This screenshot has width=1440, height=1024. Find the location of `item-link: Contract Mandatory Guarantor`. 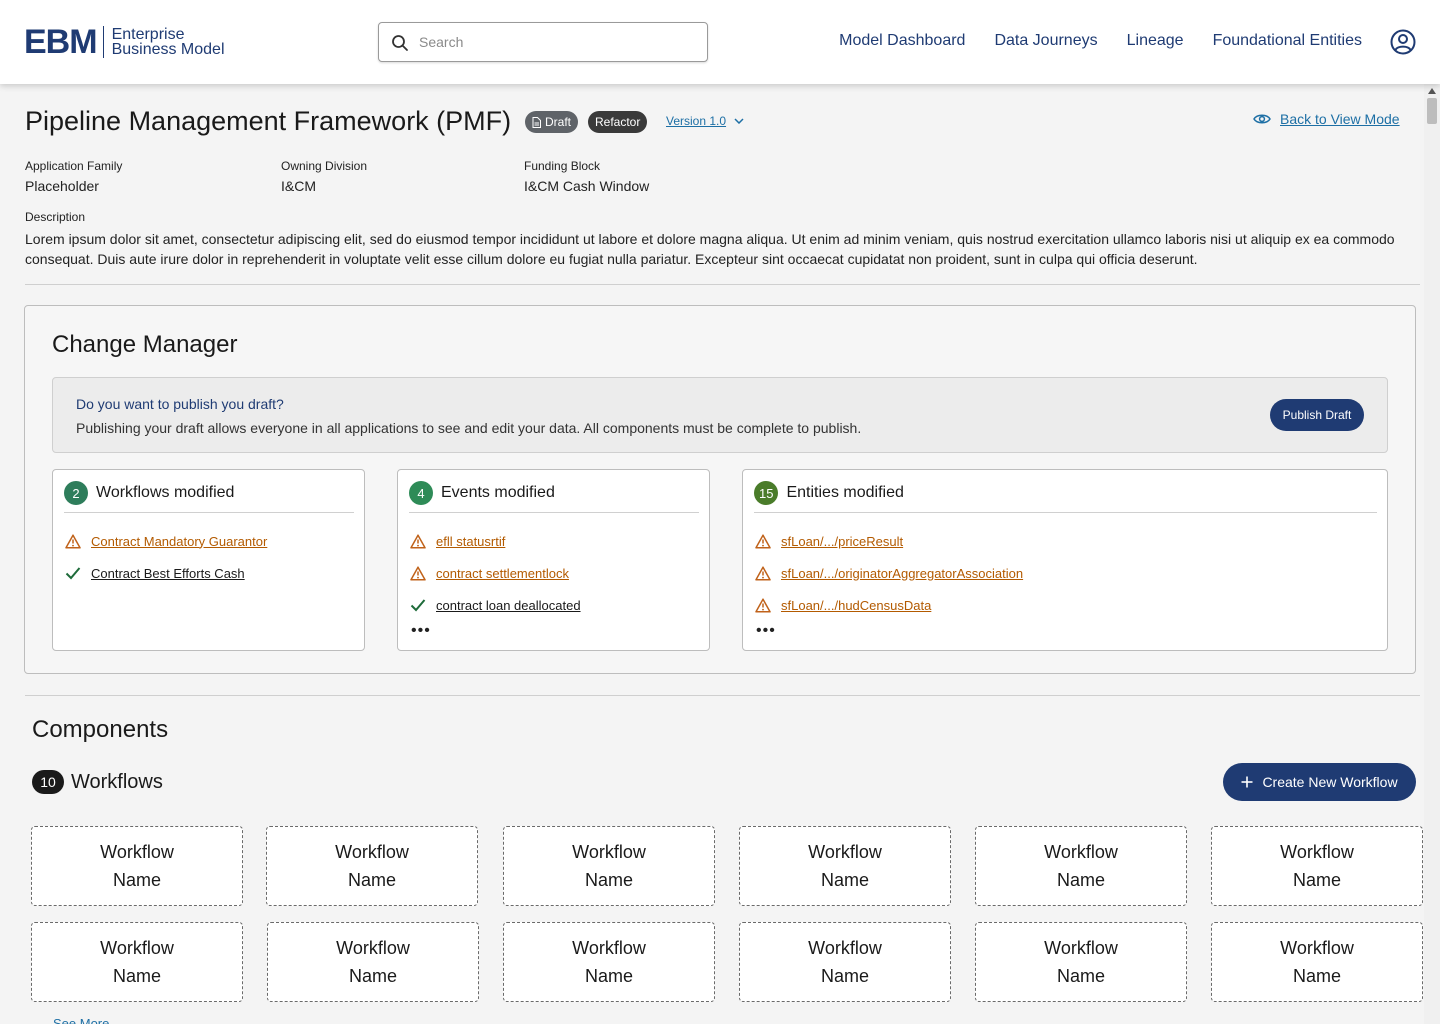

item-link: Contract Mandatory Guarantor is located at coordinates (179, 541).